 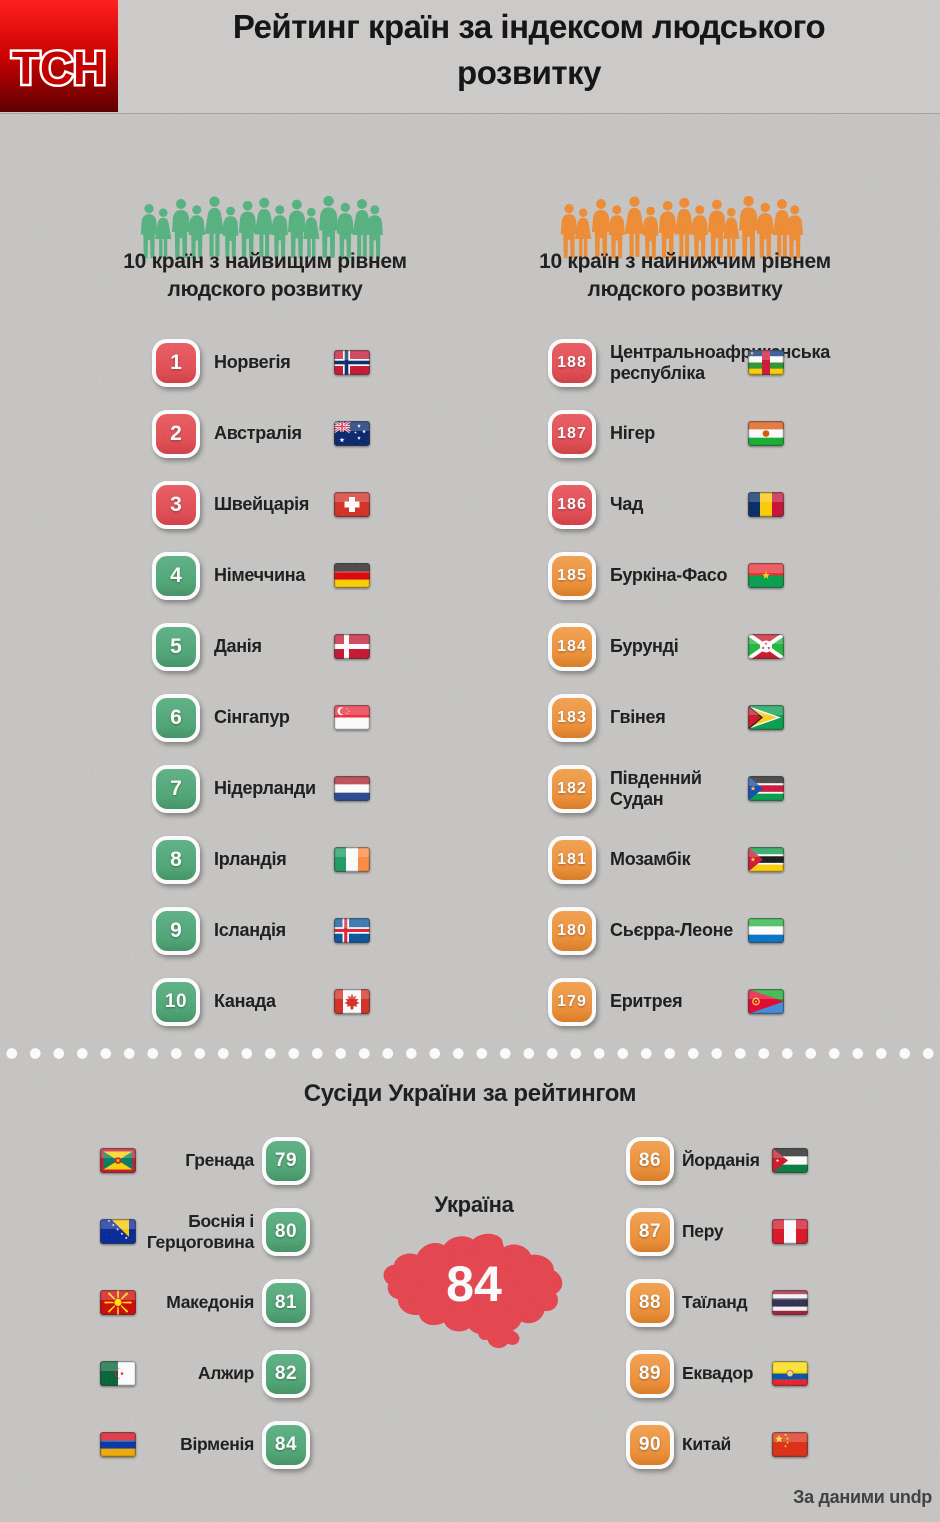 I want to click on rank-badge: 186, so click(x=572, y=504).